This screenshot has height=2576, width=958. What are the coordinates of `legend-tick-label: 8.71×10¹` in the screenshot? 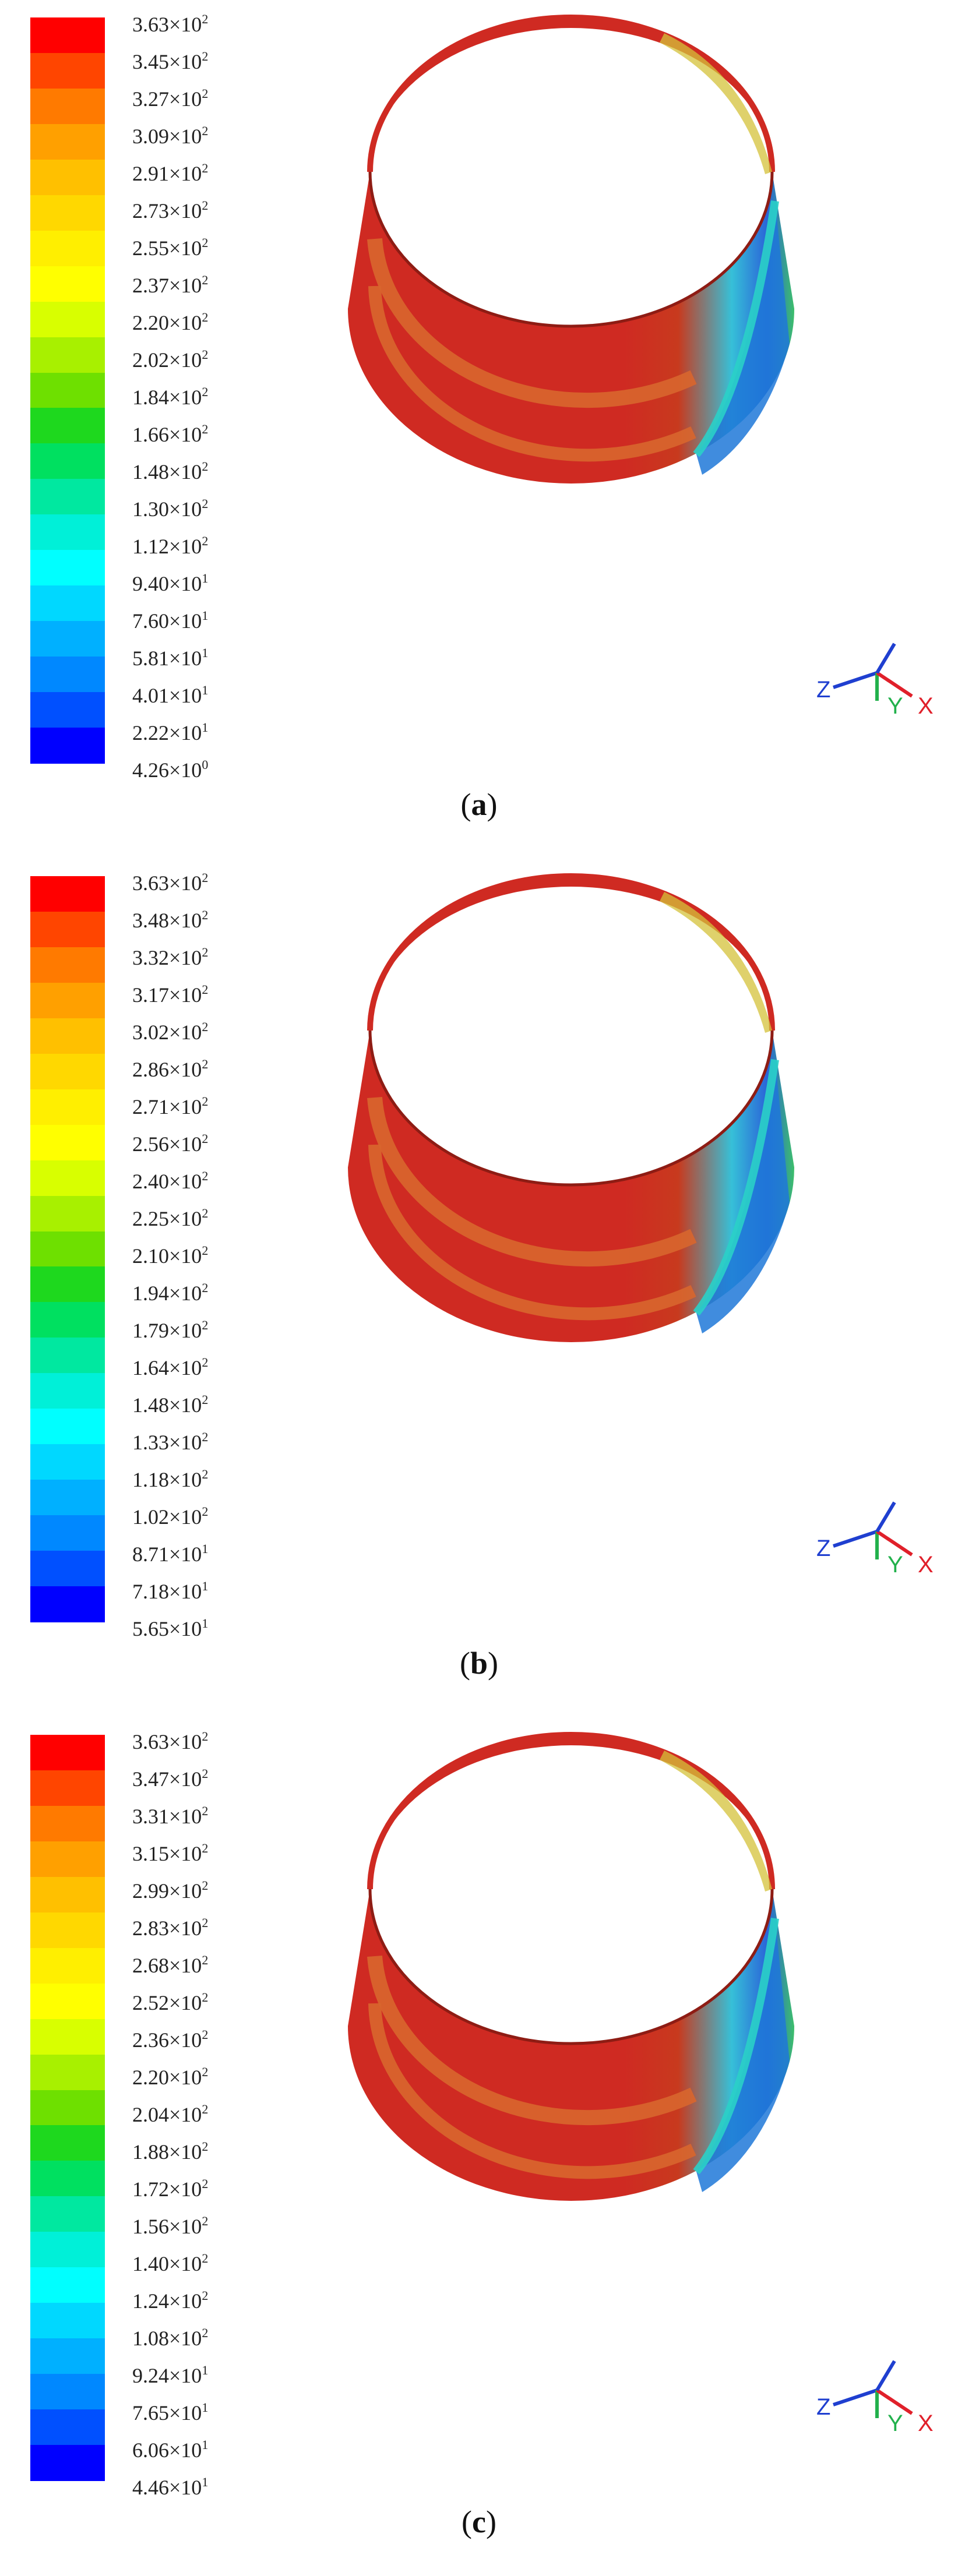 It's located at (171, 1553).